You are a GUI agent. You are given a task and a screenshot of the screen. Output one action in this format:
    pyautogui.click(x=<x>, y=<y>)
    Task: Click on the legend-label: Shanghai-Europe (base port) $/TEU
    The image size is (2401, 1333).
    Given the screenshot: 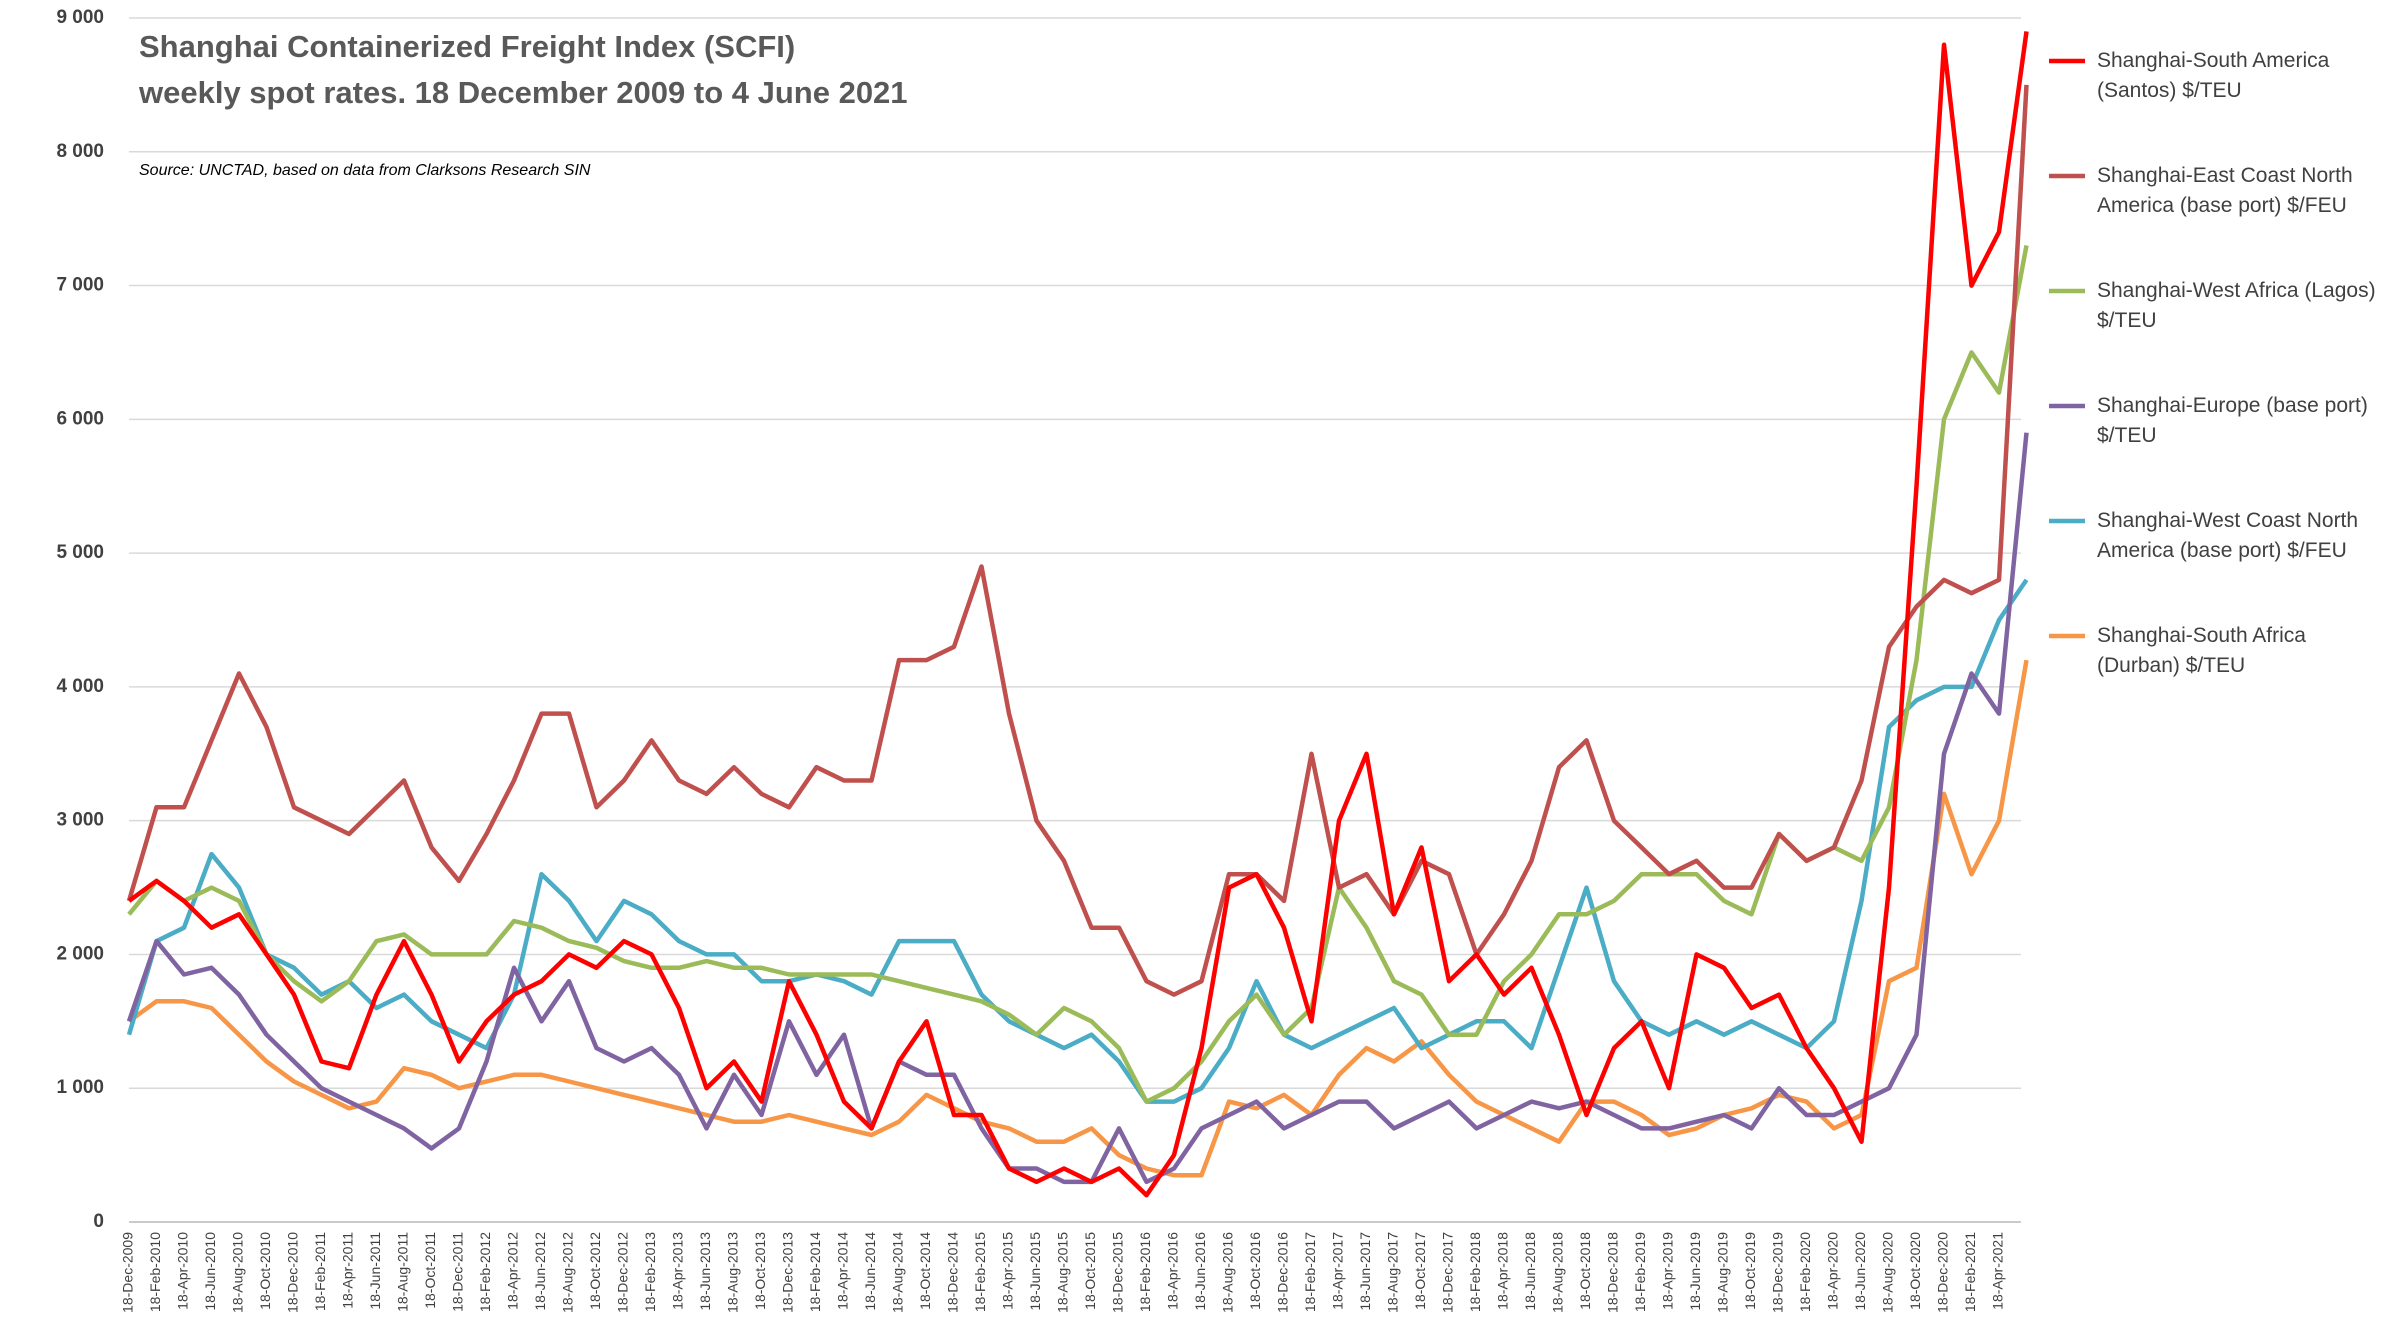 What is the action you would take?
    pyautogui.click(x=2232, y=420)
    